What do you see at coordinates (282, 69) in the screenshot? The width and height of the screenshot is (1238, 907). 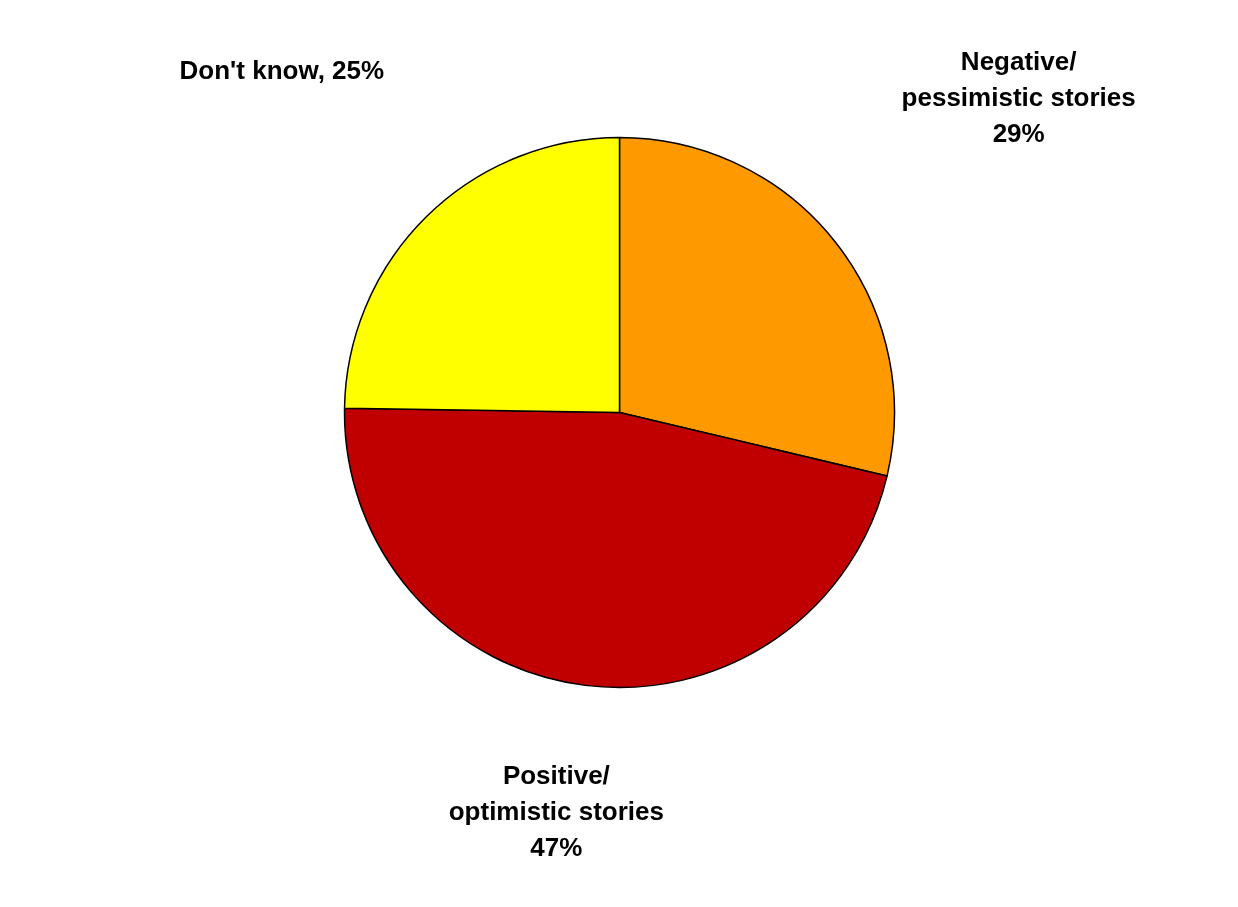 I see `slice-label: Don't know, 25%` at bounding box center [282, 69].